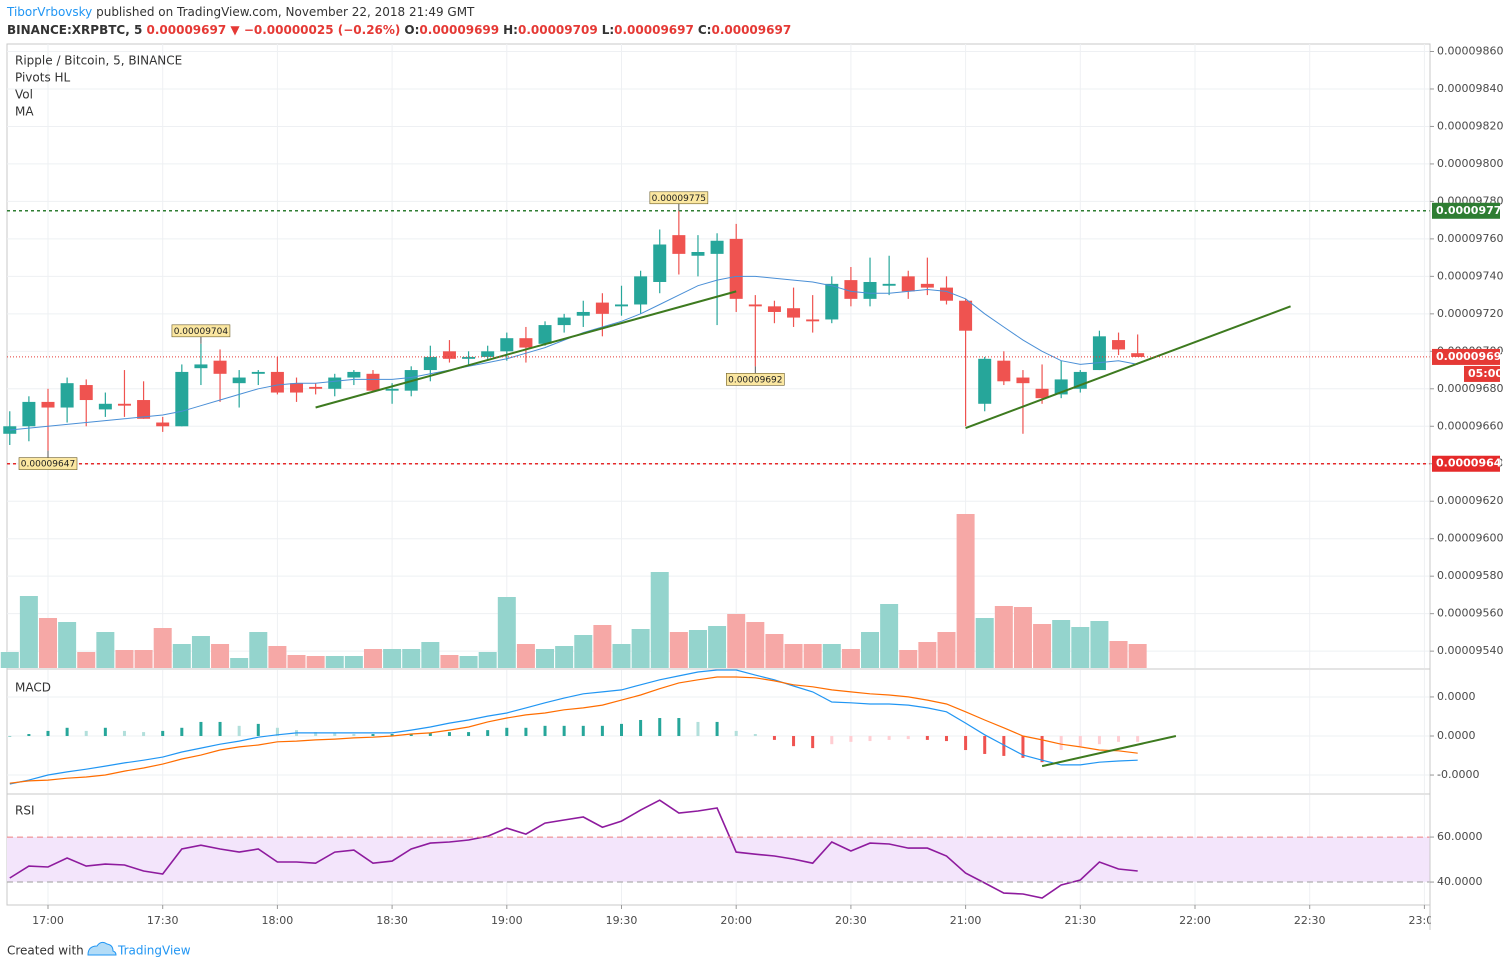 The height and width of the screenshot is (968, 1508). What do you see at coordinates (1470, 88) in the screenshot?
I see `y-tick-label: 0.00009840` at bounding box center [1470, 88].